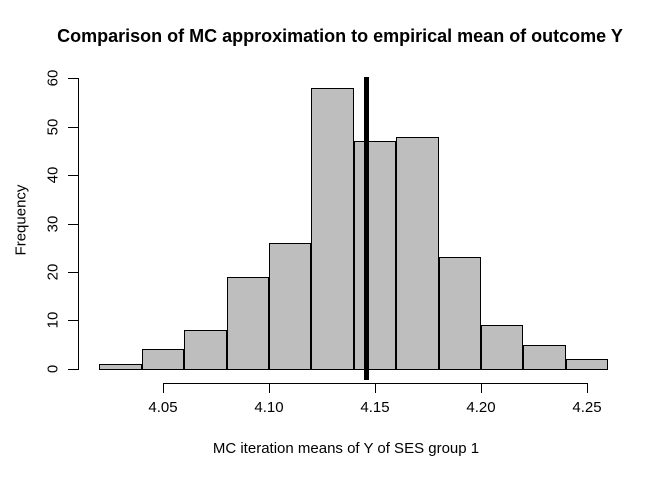  I want to click on y-tick-label: 20, so click(53, 272).